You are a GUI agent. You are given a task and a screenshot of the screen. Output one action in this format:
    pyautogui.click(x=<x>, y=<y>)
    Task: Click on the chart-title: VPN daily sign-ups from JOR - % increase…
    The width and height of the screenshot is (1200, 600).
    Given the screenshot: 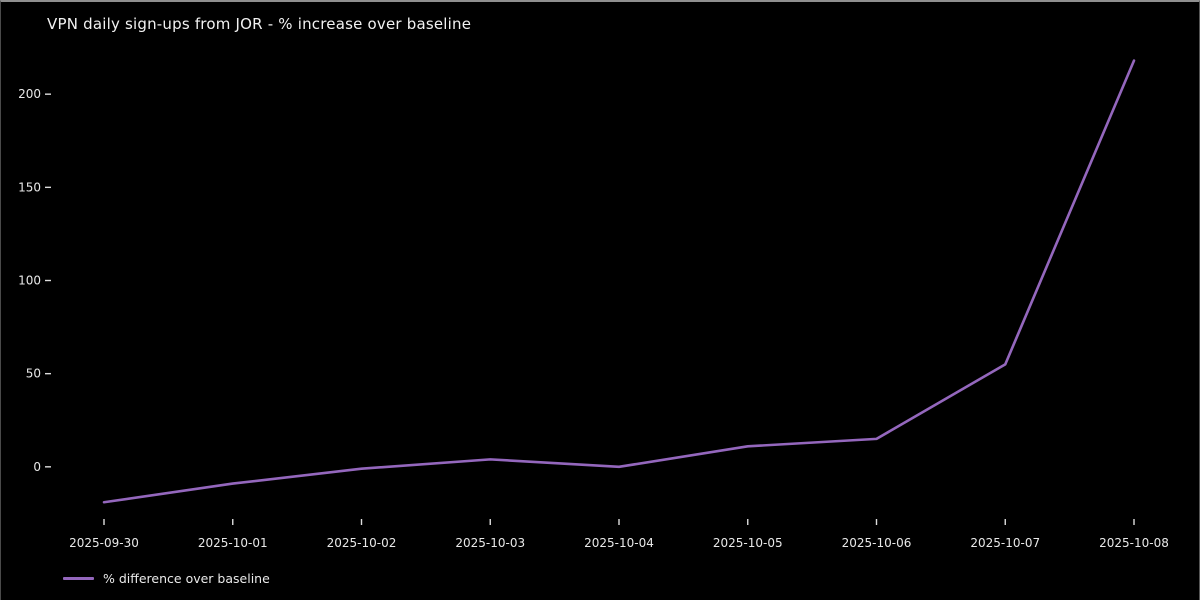 What is the action you would take?
    pyautogui.click(x=259, y=24)
    